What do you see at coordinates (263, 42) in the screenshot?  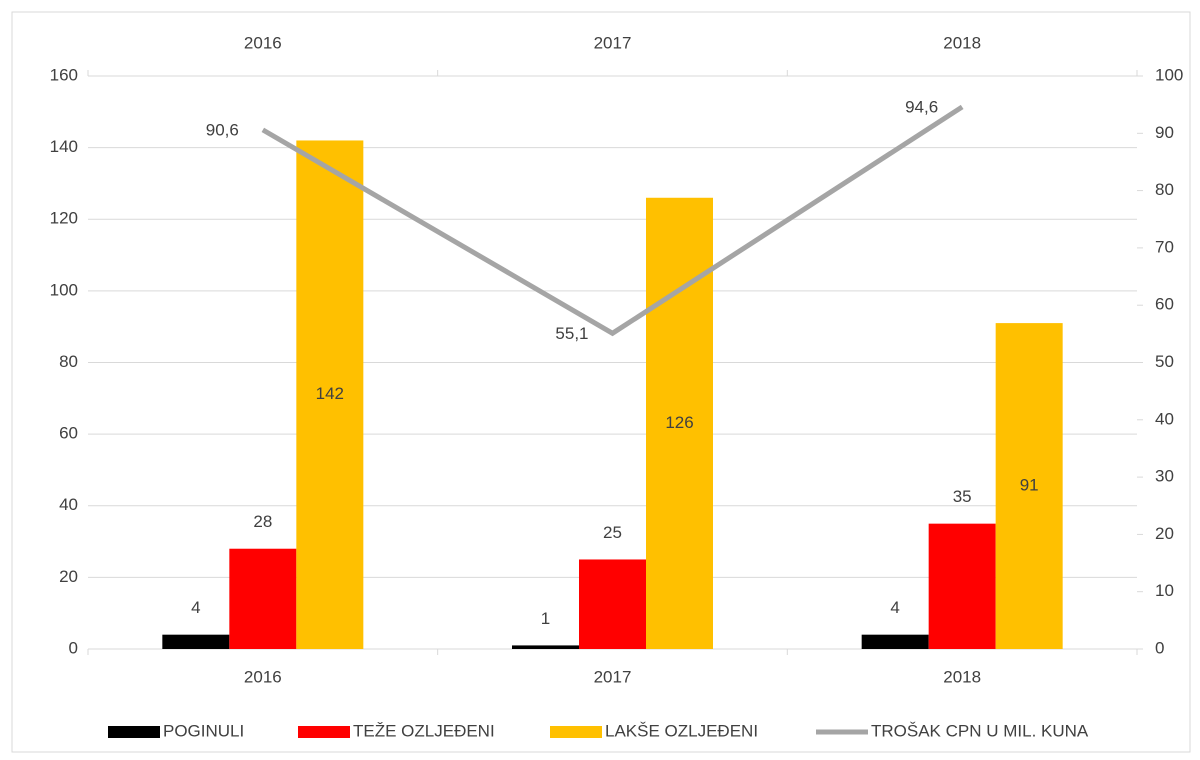 I see `top-x-tick-label: 2016` at bounding box center [263, 42].